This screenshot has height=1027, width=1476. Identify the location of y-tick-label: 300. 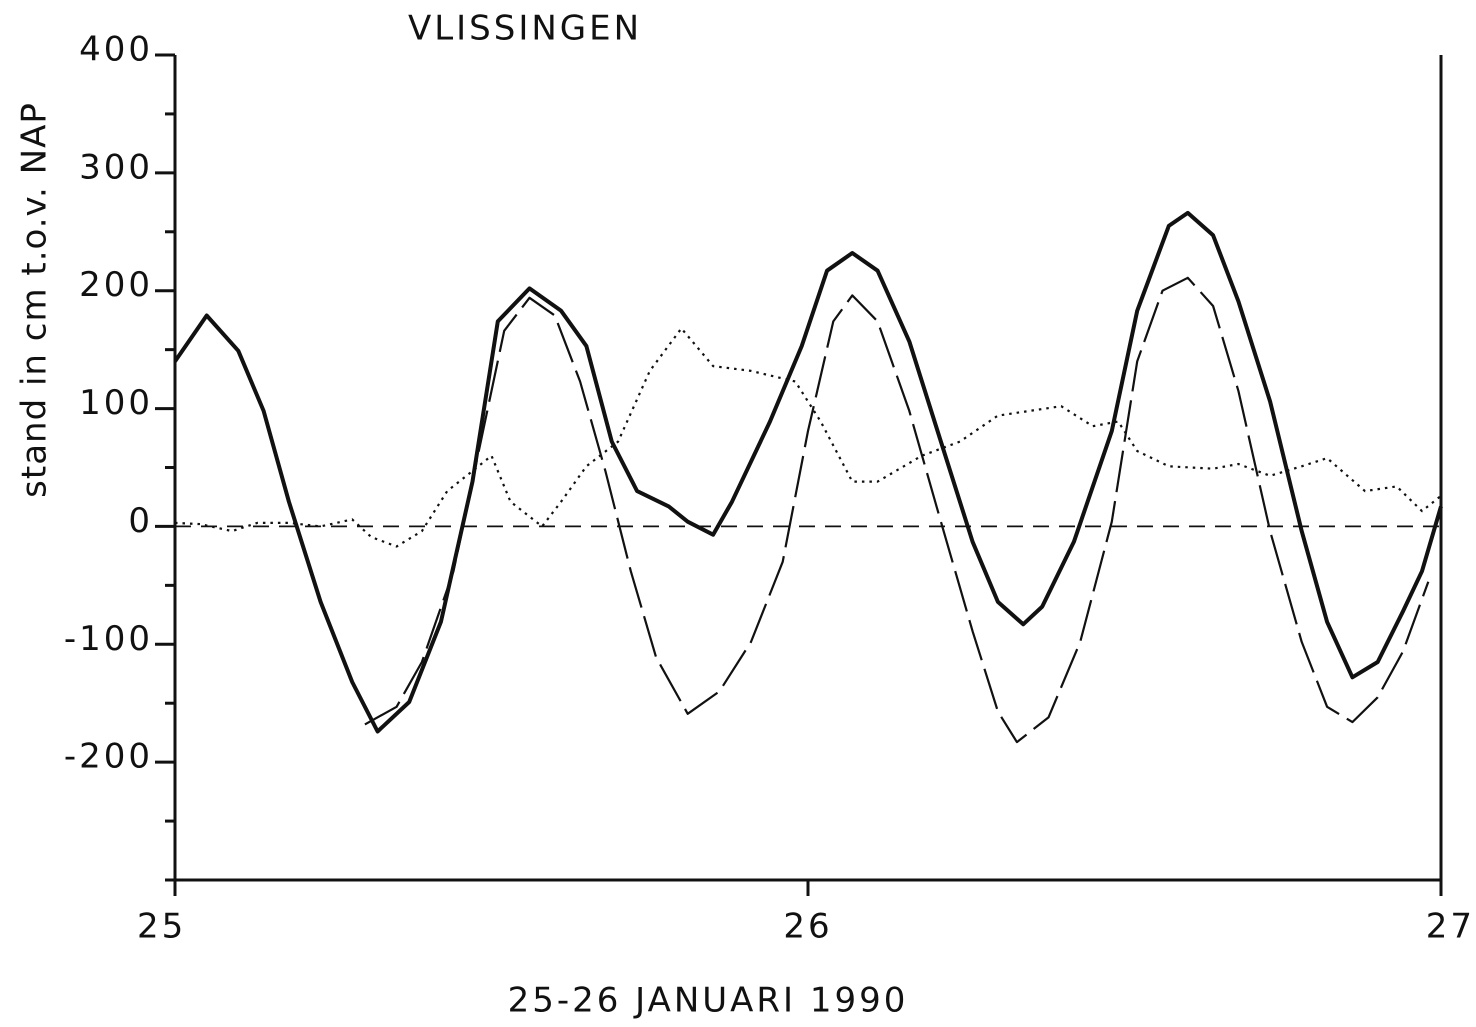
(116, 167).